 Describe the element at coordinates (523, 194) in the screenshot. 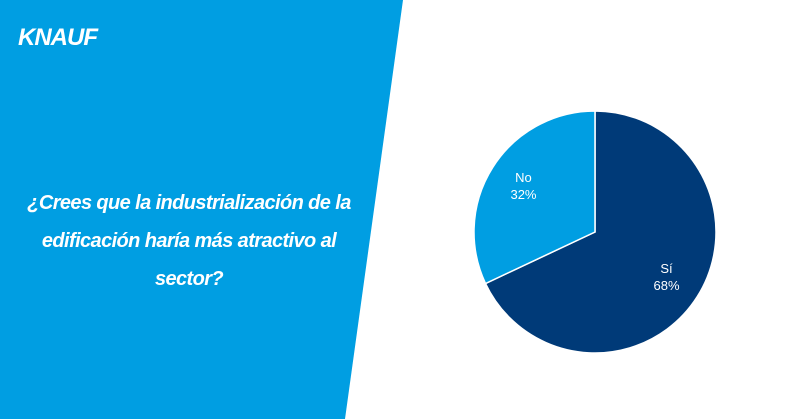

I see `slice-value-label: 32%` at that location.